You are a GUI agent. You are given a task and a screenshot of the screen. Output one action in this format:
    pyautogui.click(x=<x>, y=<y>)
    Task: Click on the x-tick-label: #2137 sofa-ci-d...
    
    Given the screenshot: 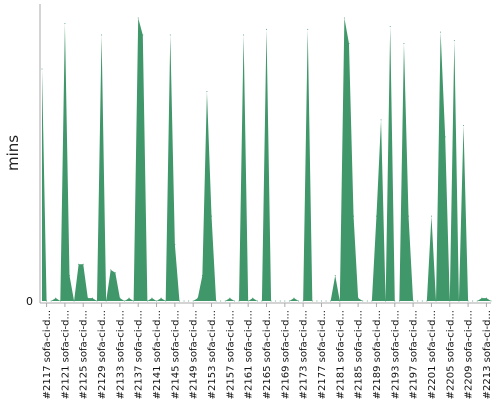 What is the action you would take?
    pyautogui.click(x=139, y=354)
    